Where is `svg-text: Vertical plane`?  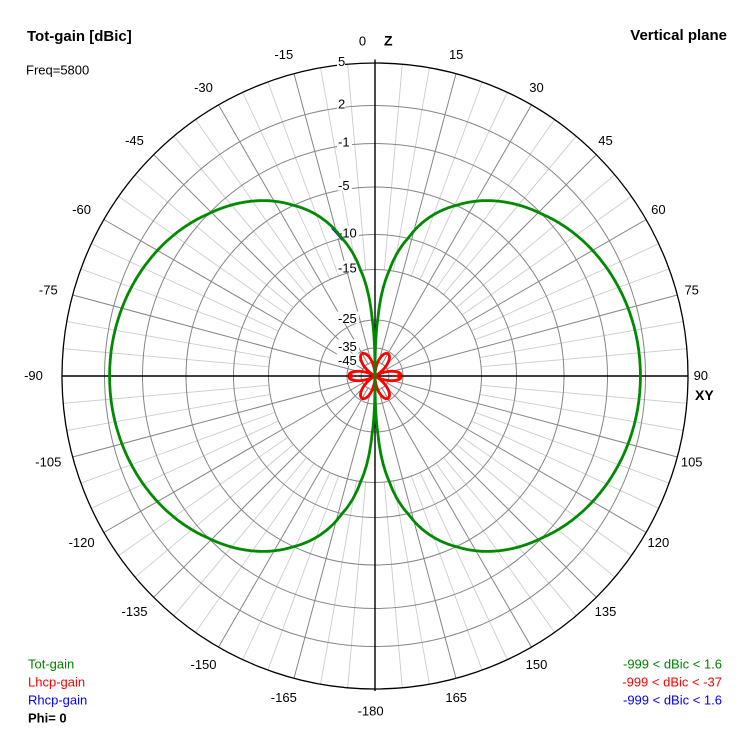 svg-text: Vertical plane is located at coordinates (678, 35).